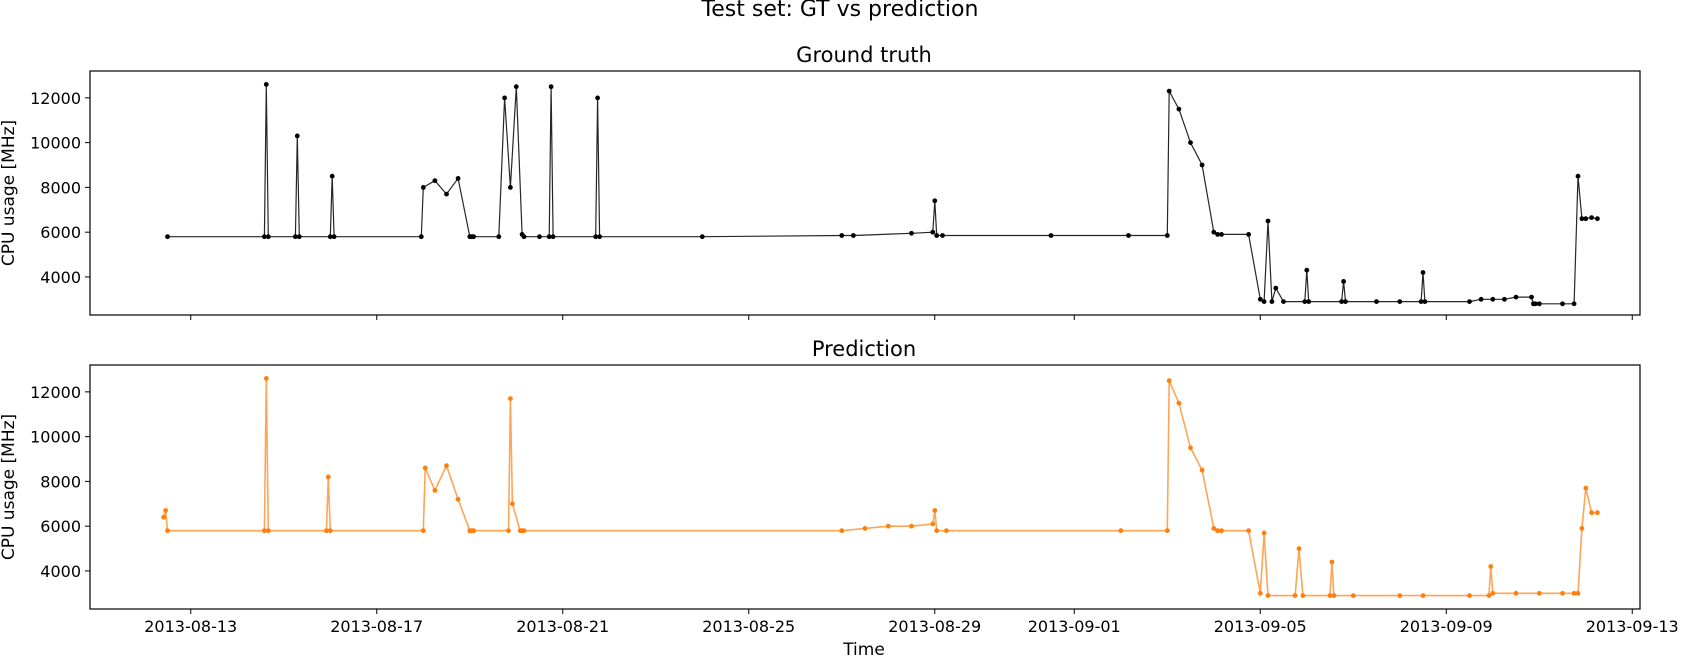 The height and width of the screenshot is (660, 1688). What do you see at coordinates (190, 626) in the screenshot?
I see `x-tick-label: 2013-08-13` at bounding box center [190, 626].